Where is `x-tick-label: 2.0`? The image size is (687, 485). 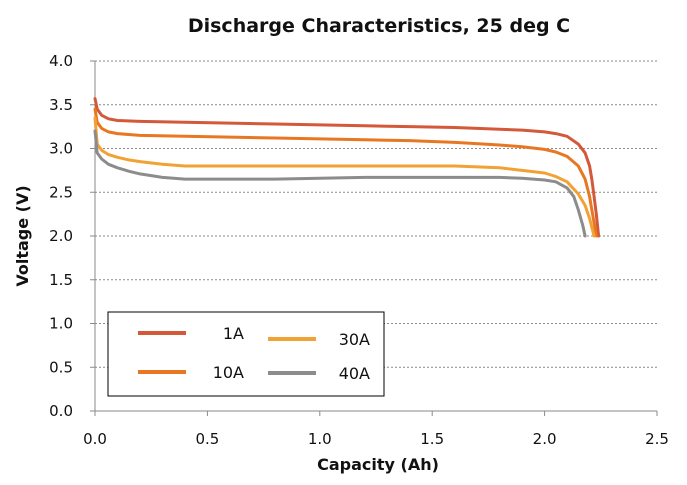
x-tick-label: 2.0 is located at coordinates (545, 439).